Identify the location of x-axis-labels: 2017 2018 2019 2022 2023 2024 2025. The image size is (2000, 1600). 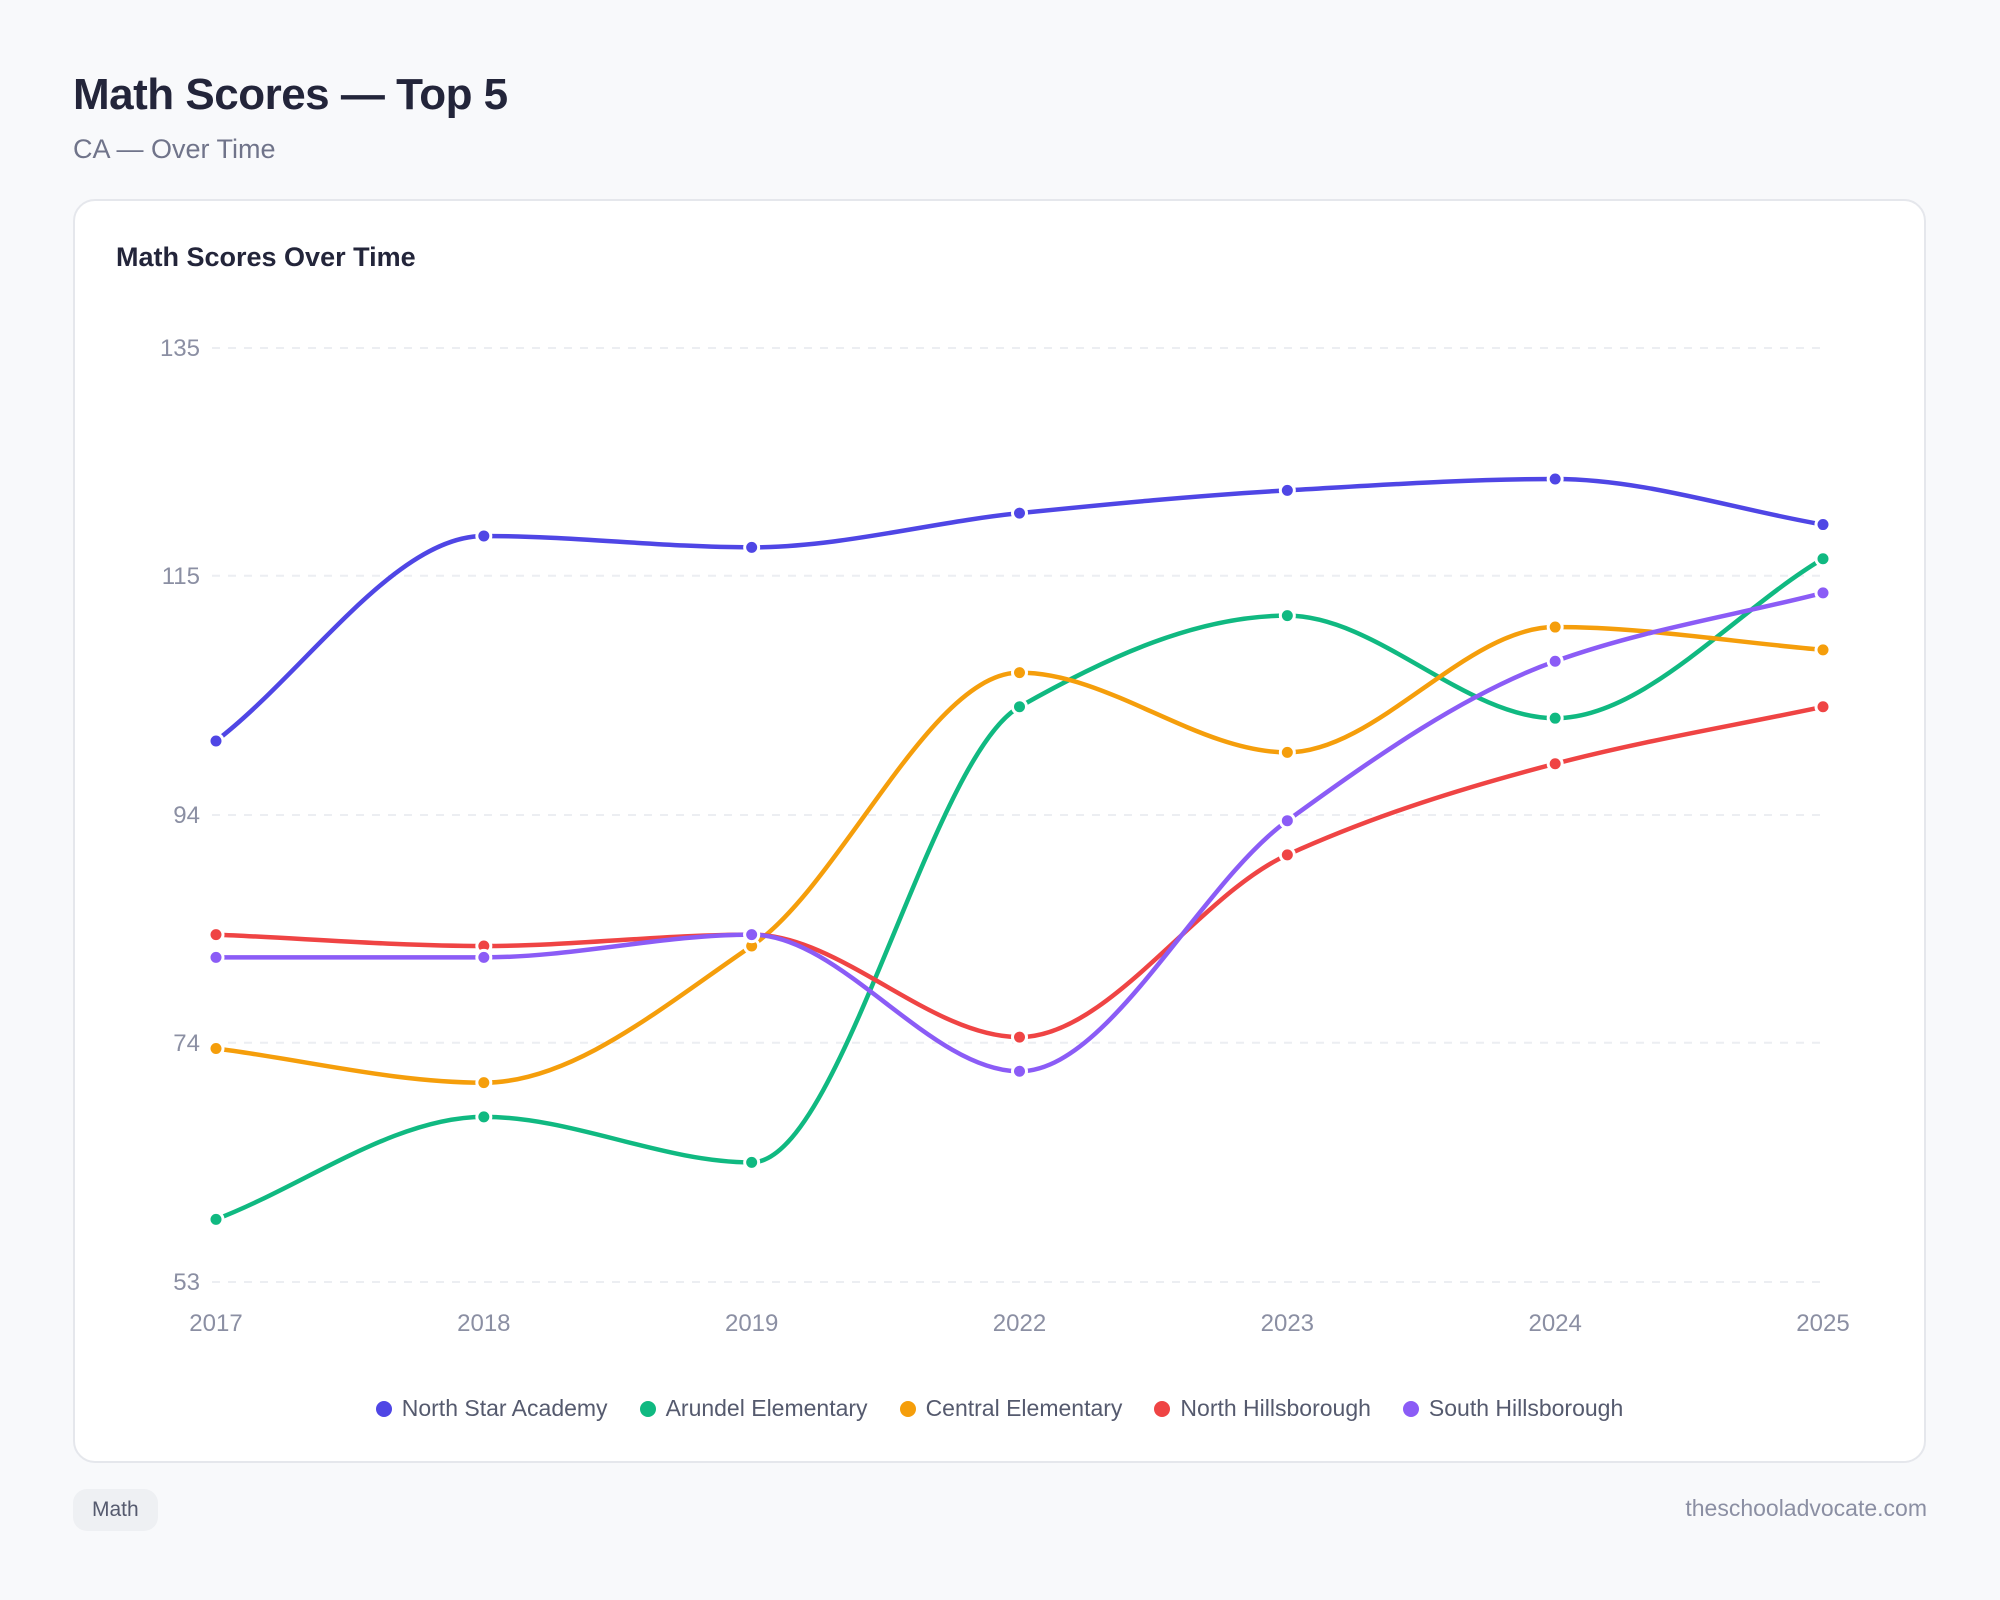
(1019, 1323).